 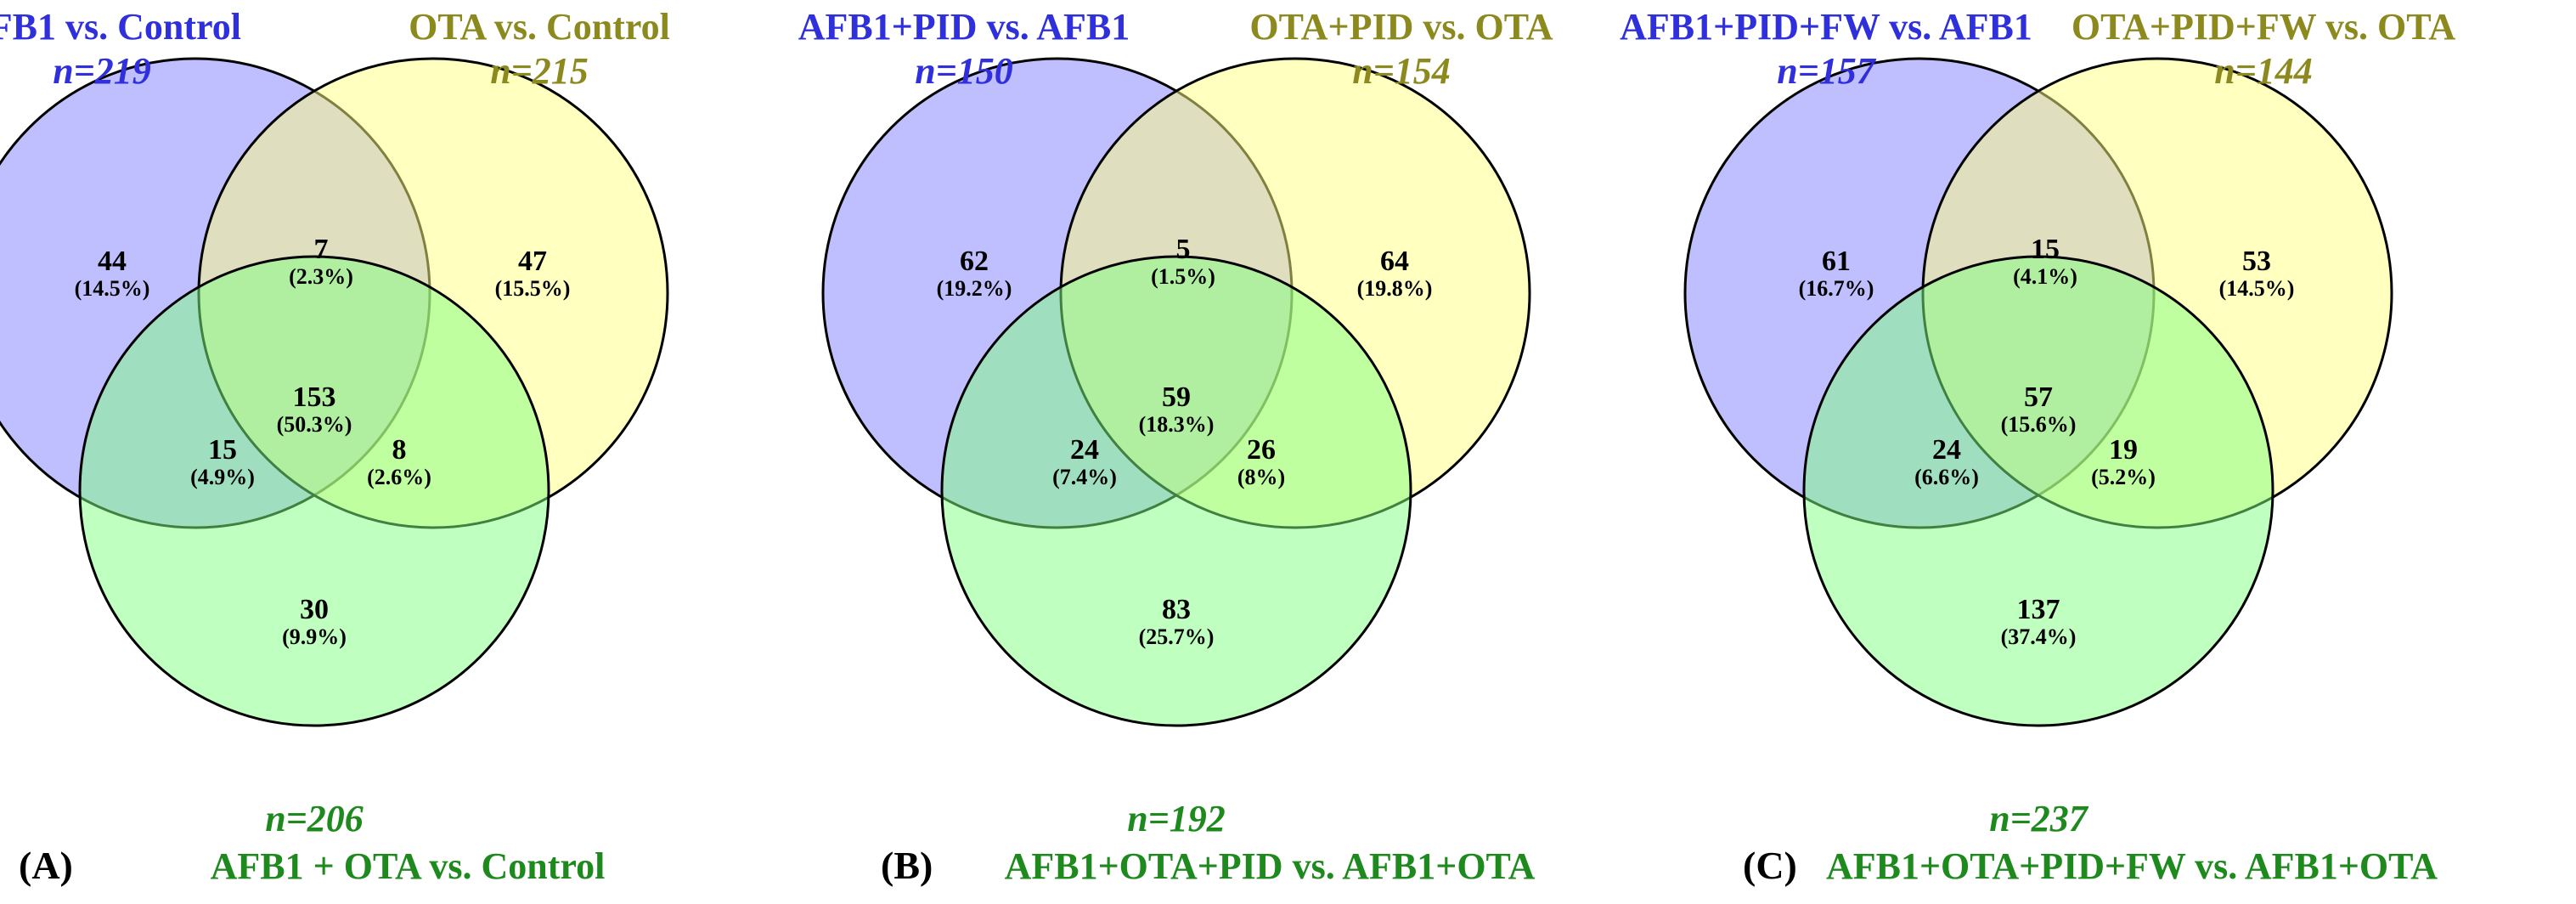 I want to click on set3-size: n=192, so click(x=1176, y=819).